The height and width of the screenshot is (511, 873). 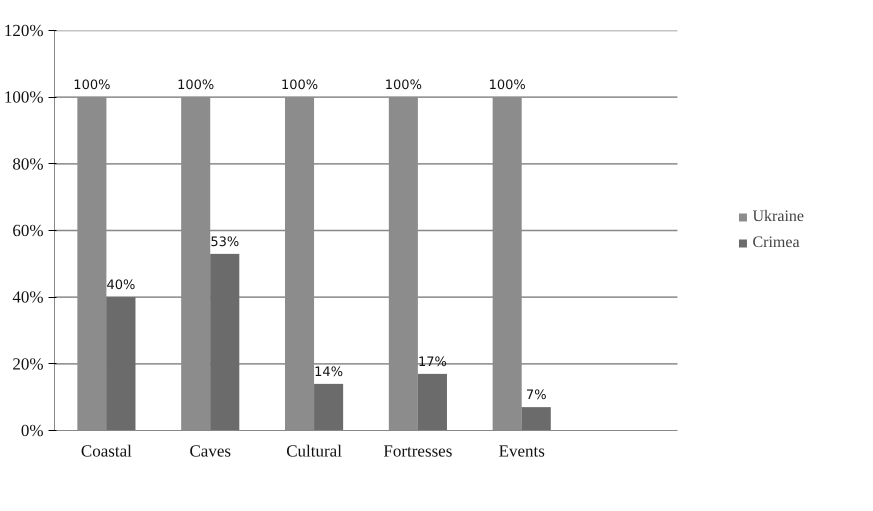 I want to click on y-tick-label: 40%, so click(x=28, y=297).